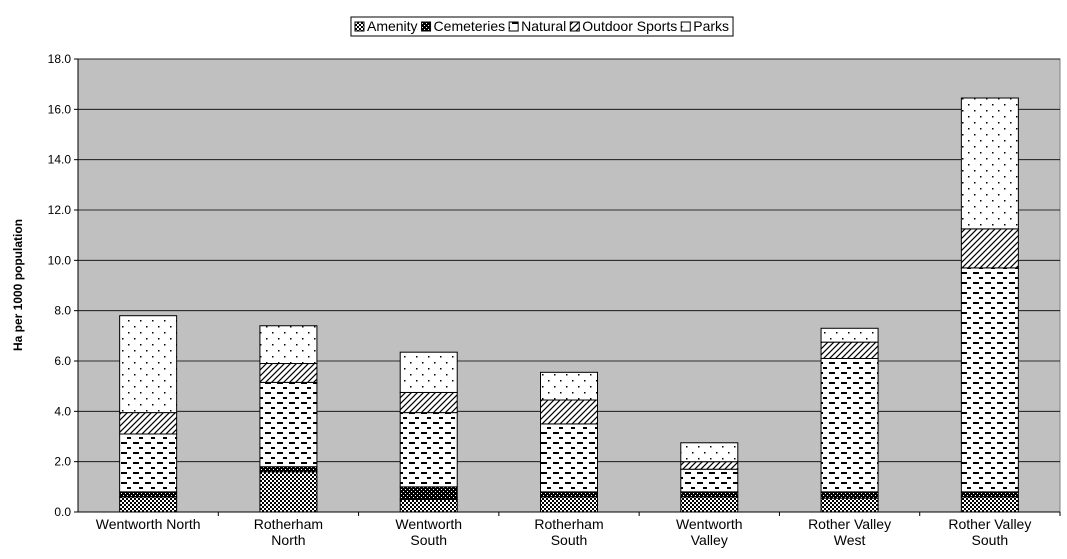 This screenshot has width=1067, height=559. I want to click on y-tick-label: 4.0, so click(62, 411).